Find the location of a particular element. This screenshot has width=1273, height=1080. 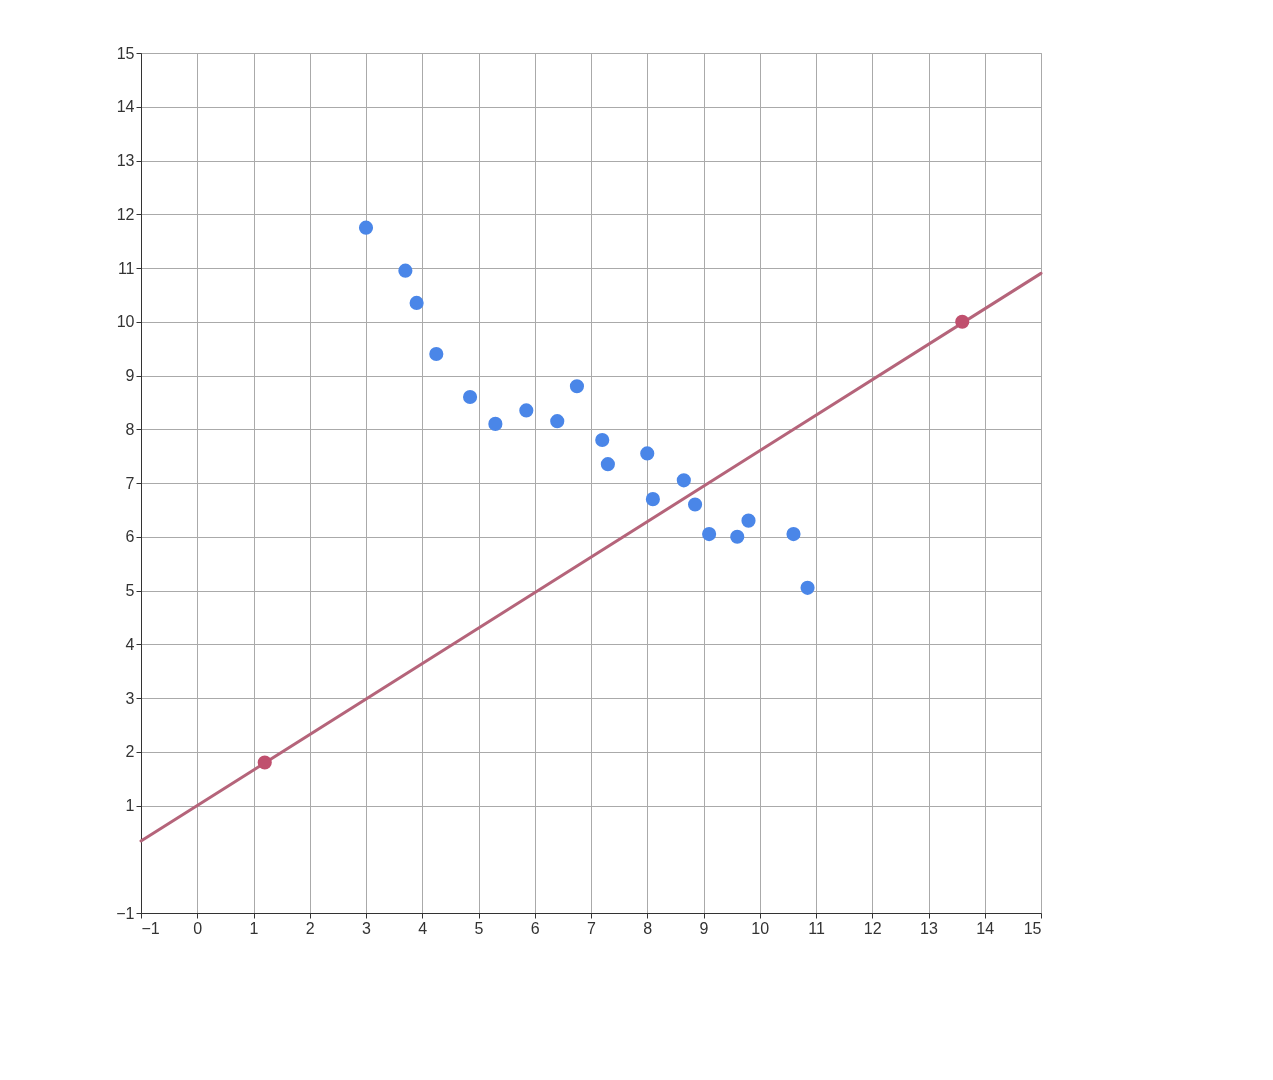

x-tick-label: 1 is located at coordinates (254, 928).